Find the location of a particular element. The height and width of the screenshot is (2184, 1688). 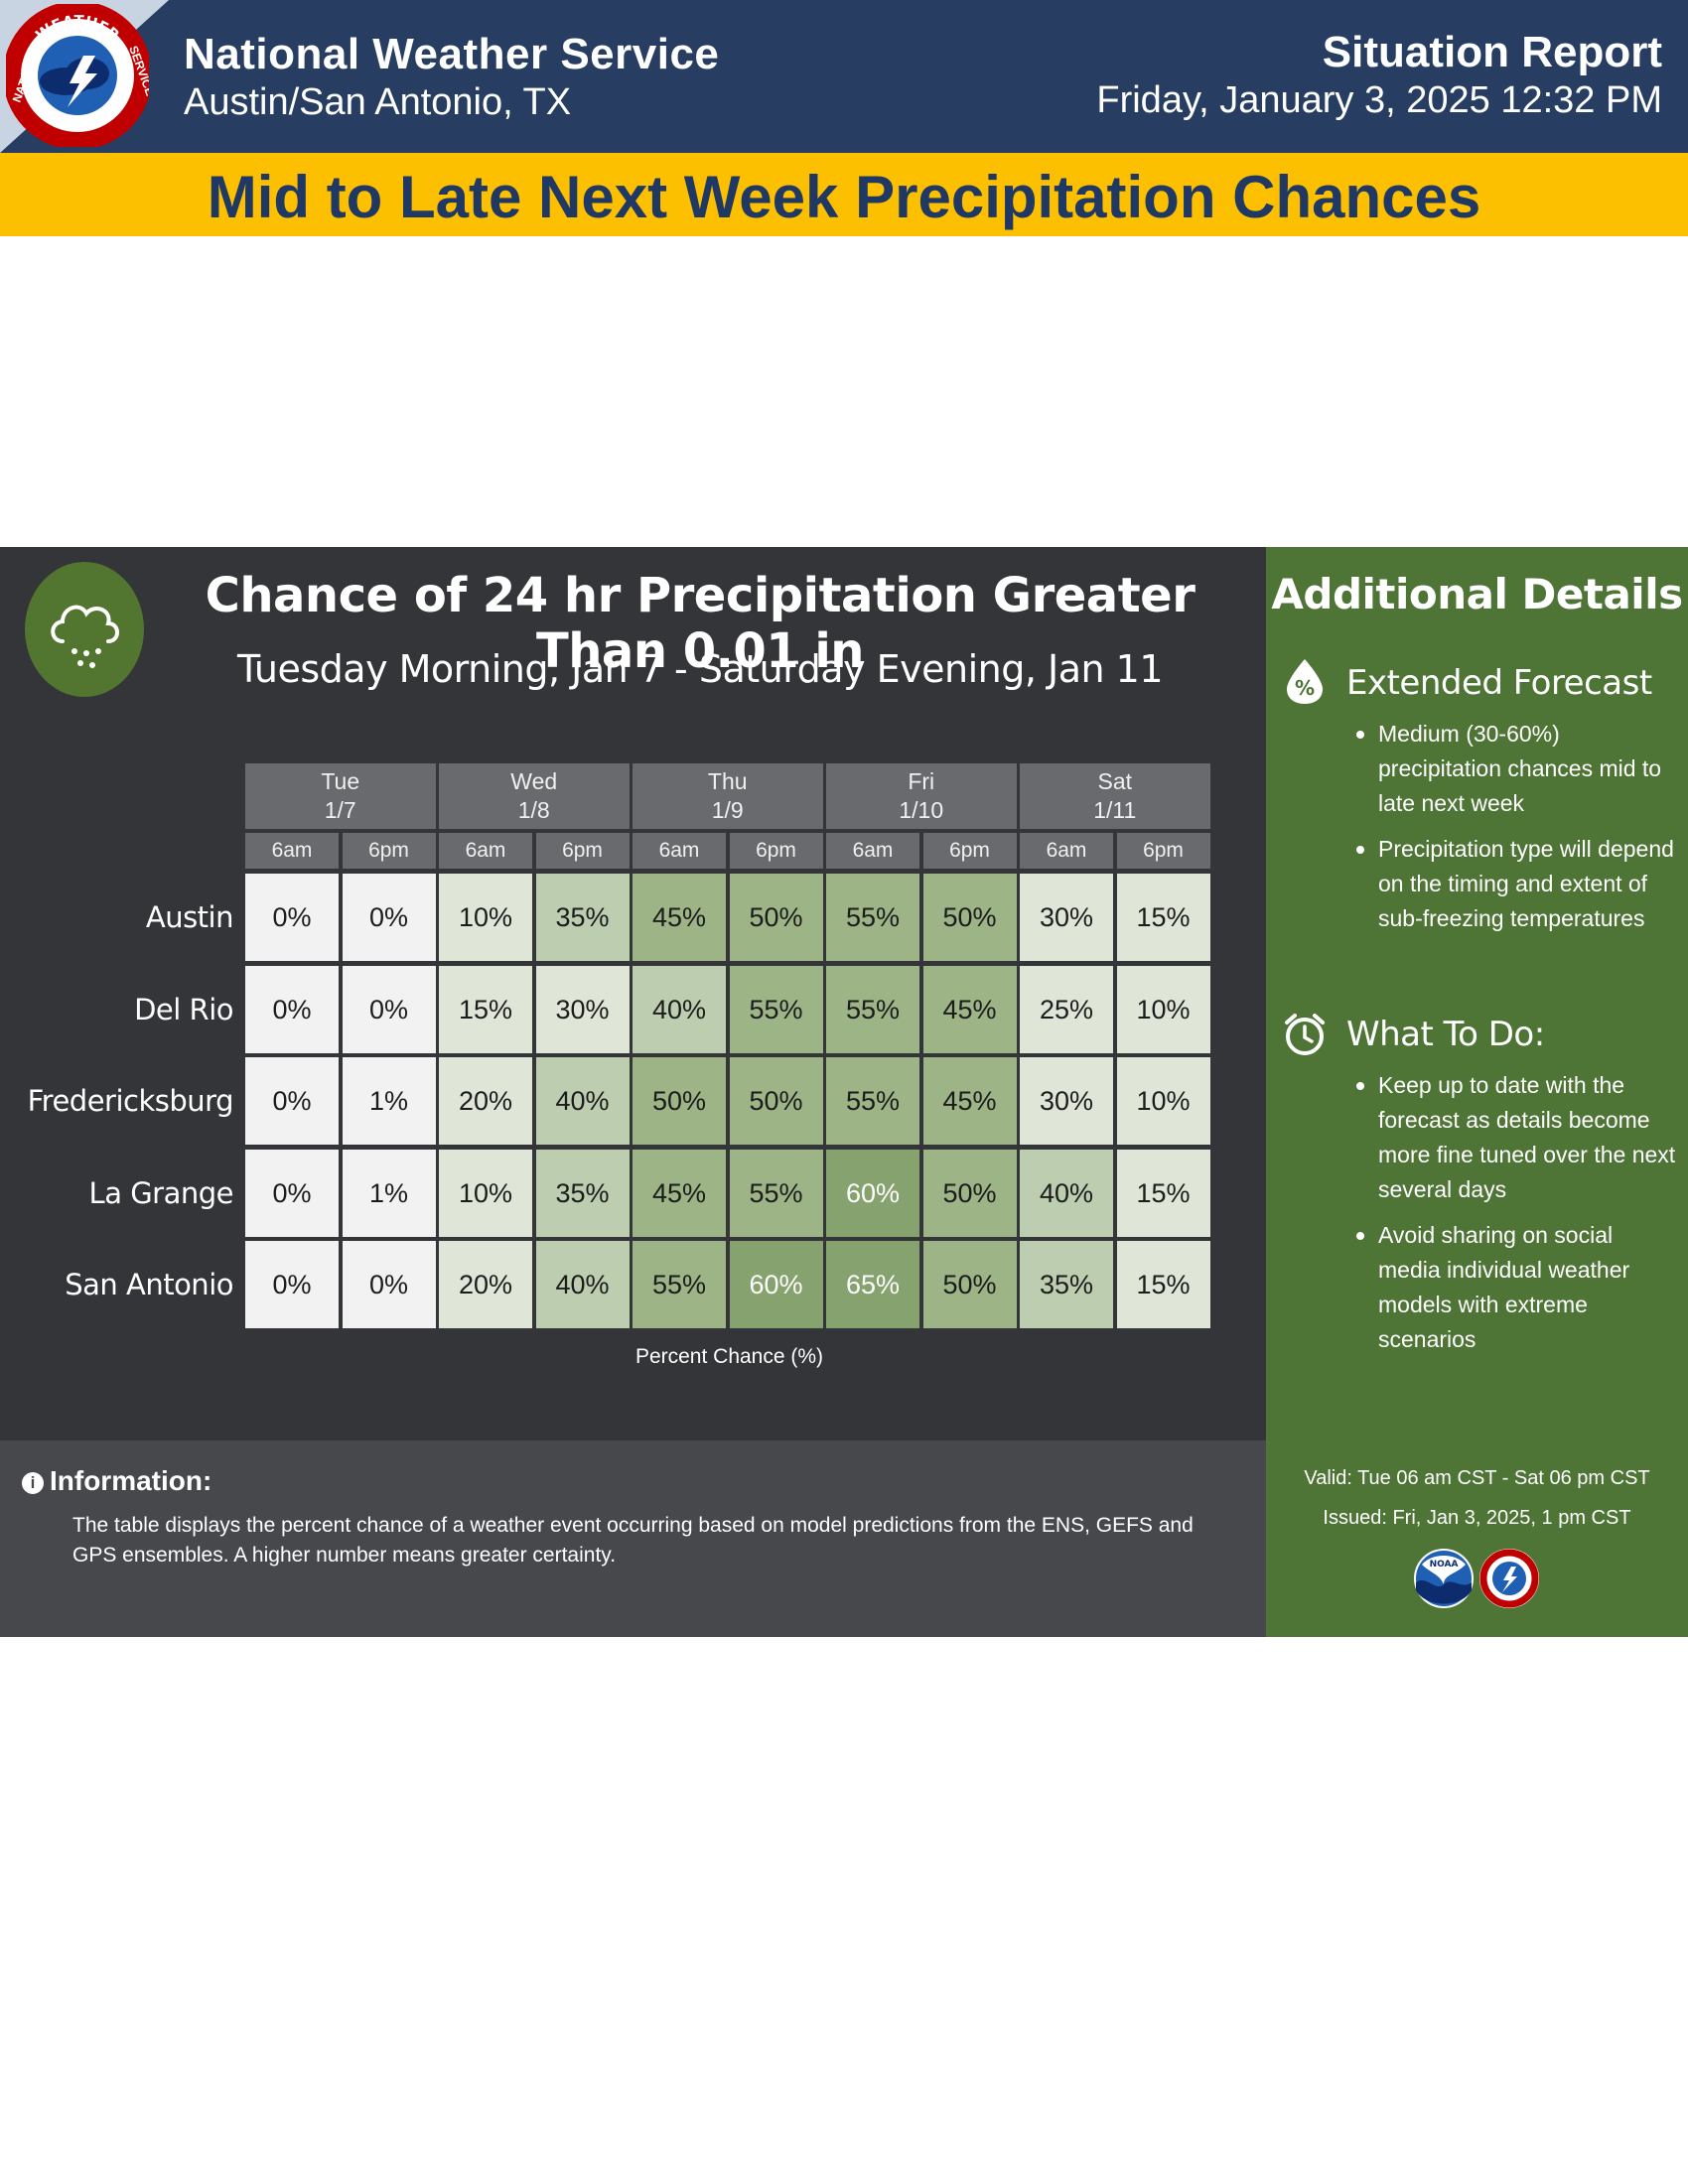

table-cell: 25% is located at coordinates (1066, 1009).